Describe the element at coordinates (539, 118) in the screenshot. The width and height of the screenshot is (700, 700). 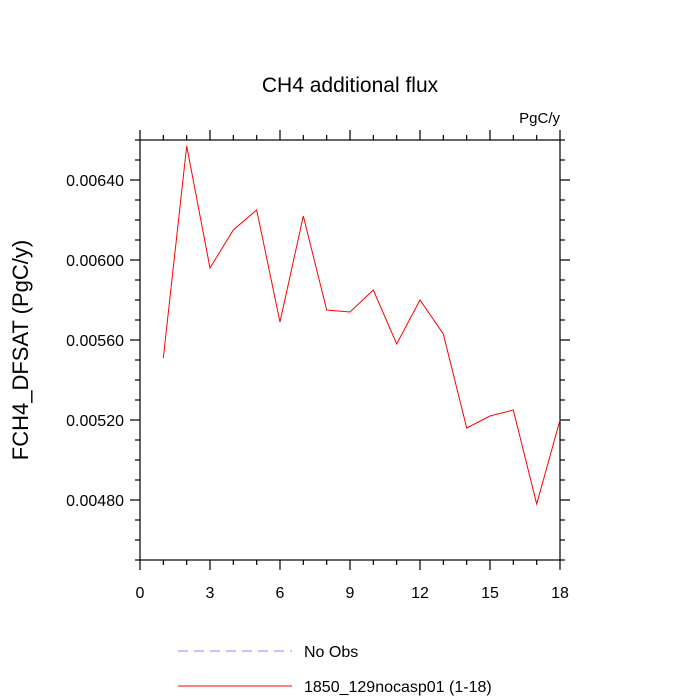
I see `units-label: PgC/y` at that location.